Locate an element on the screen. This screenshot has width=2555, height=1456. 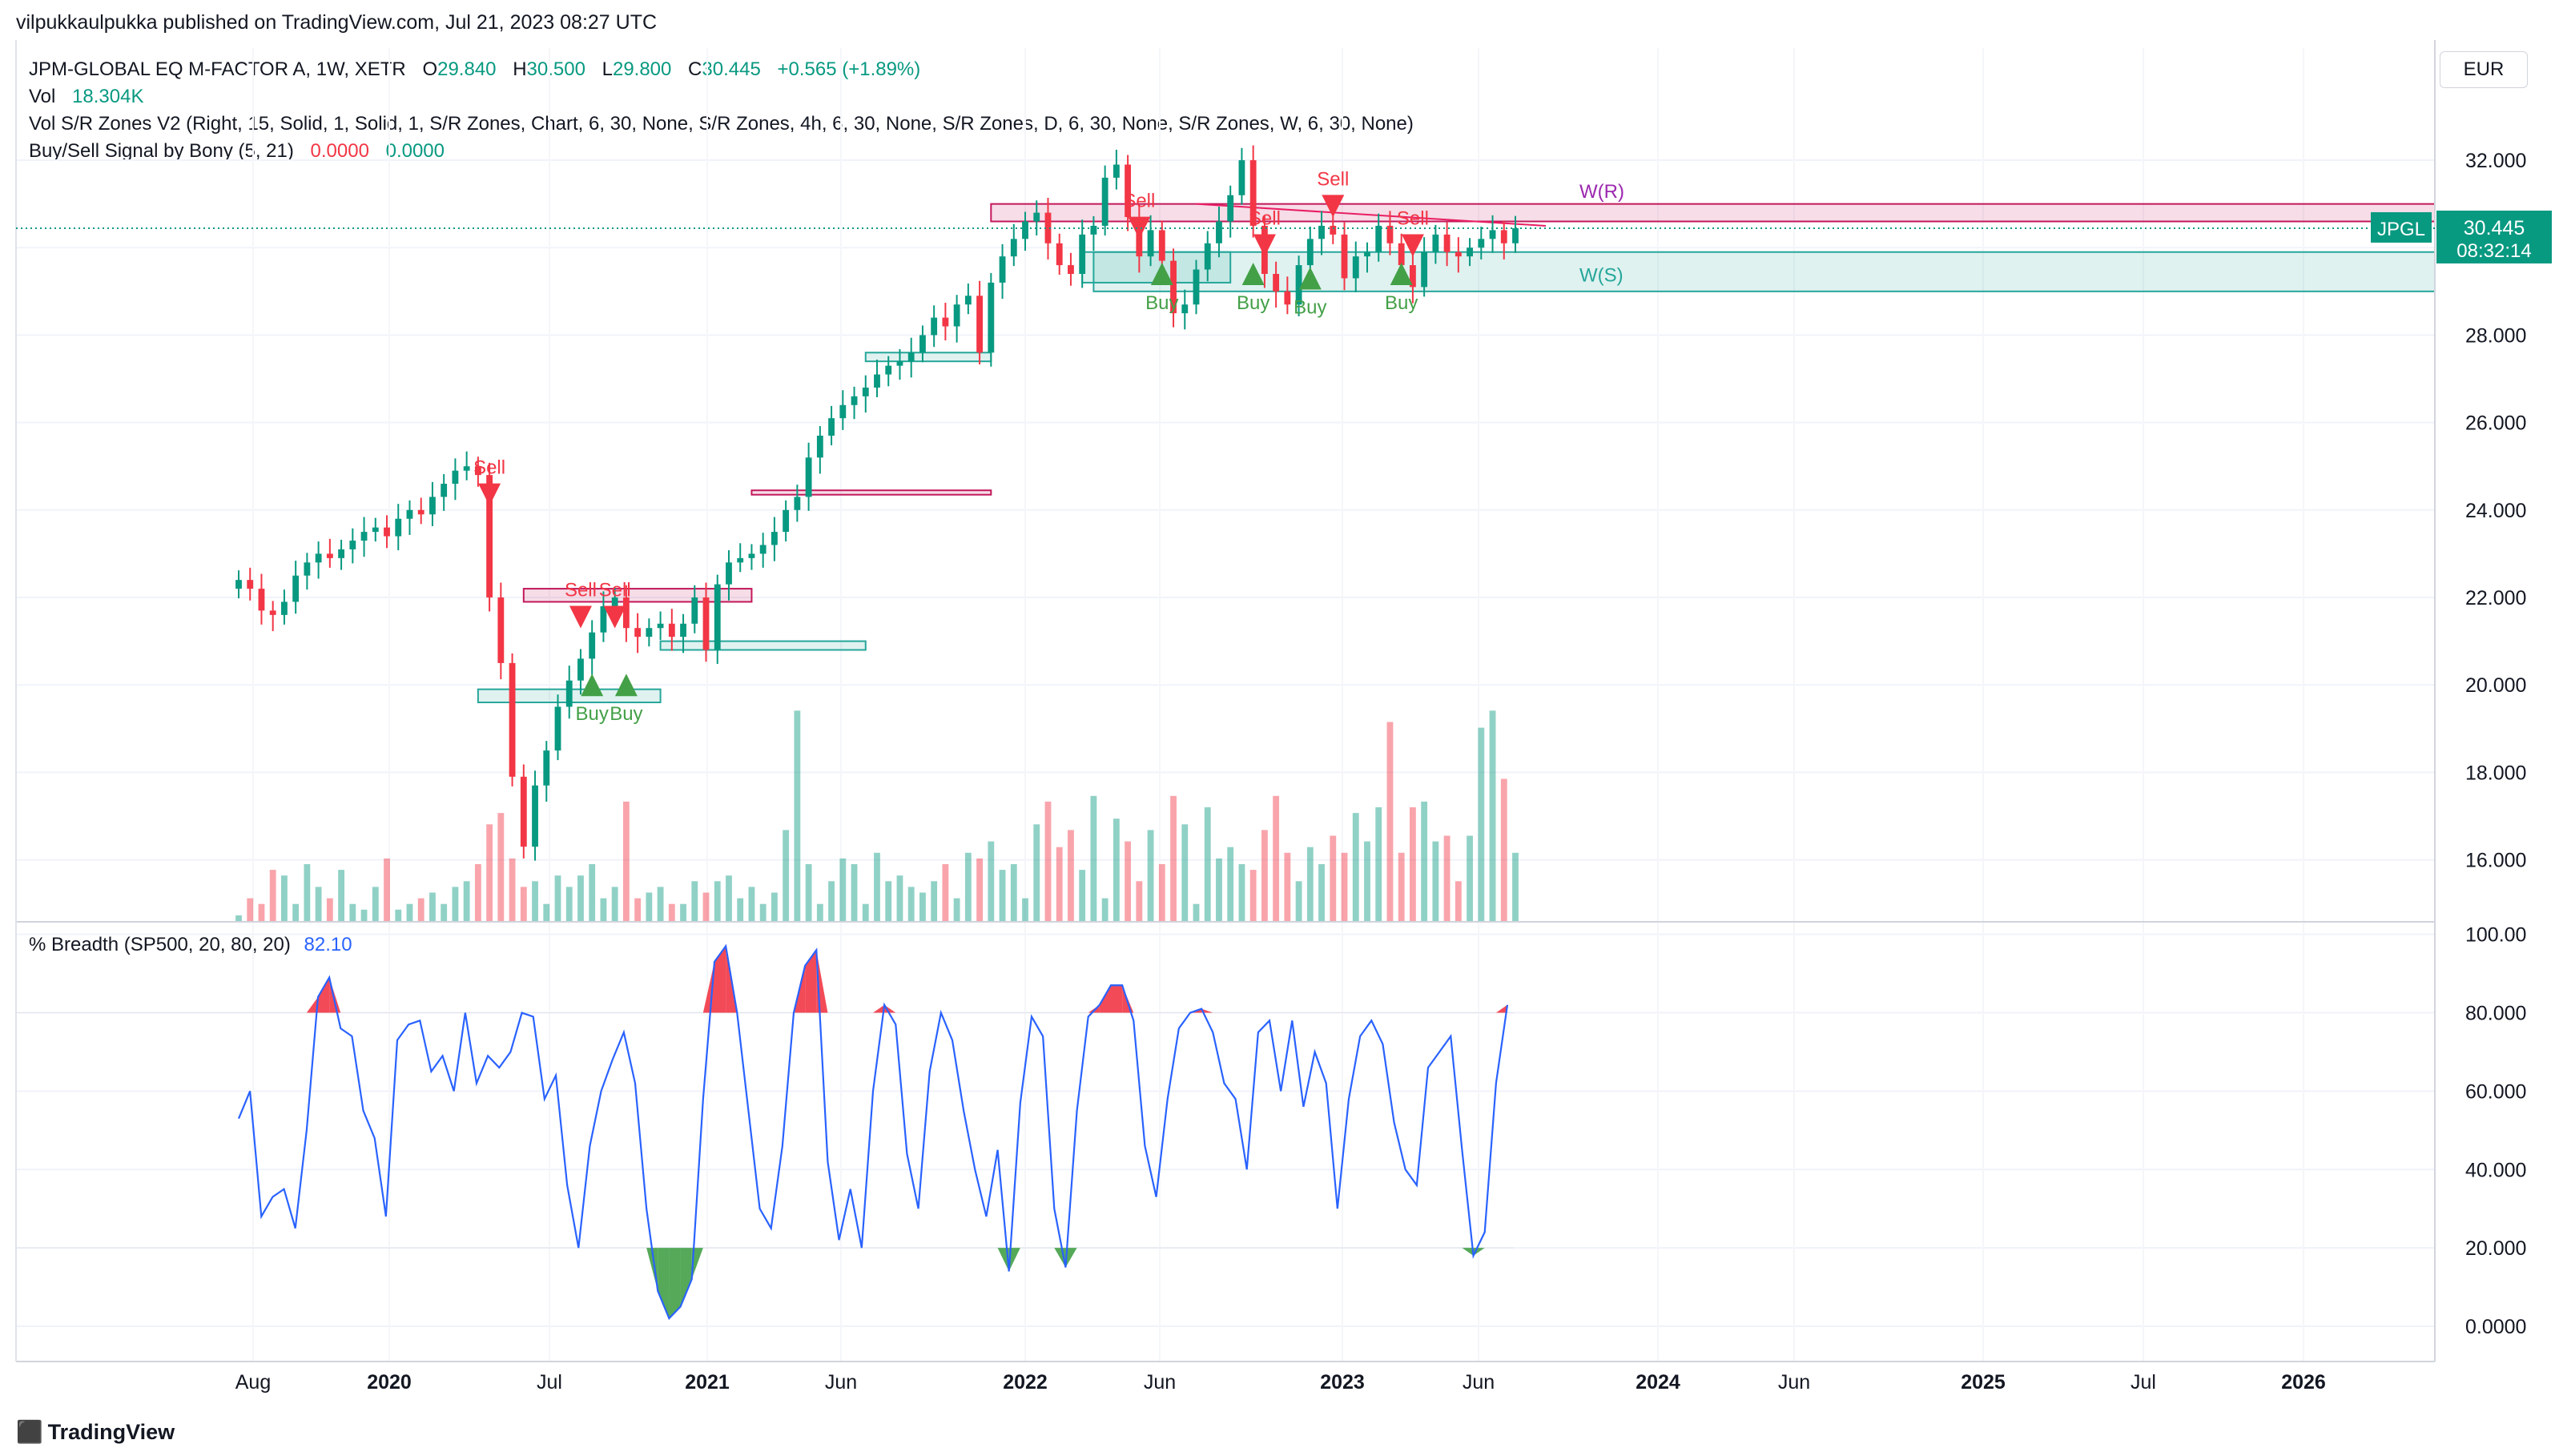
time-tick-label: 2022 is located at coordinates (1025, 1382).